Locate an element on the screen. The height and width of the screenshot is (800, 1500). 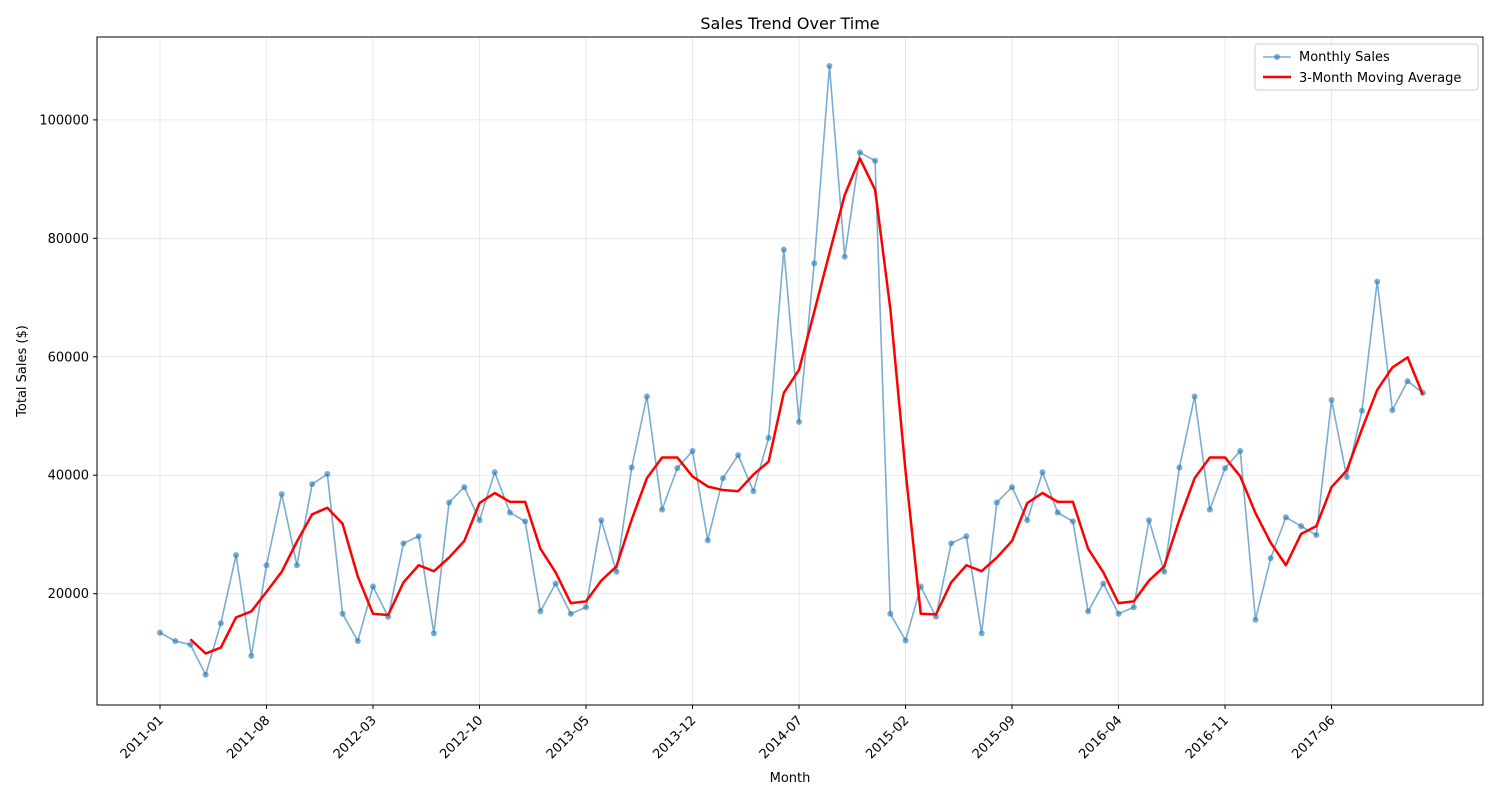
legend-sales-label: Monthly Sales is located at coordinates (1344, 57).